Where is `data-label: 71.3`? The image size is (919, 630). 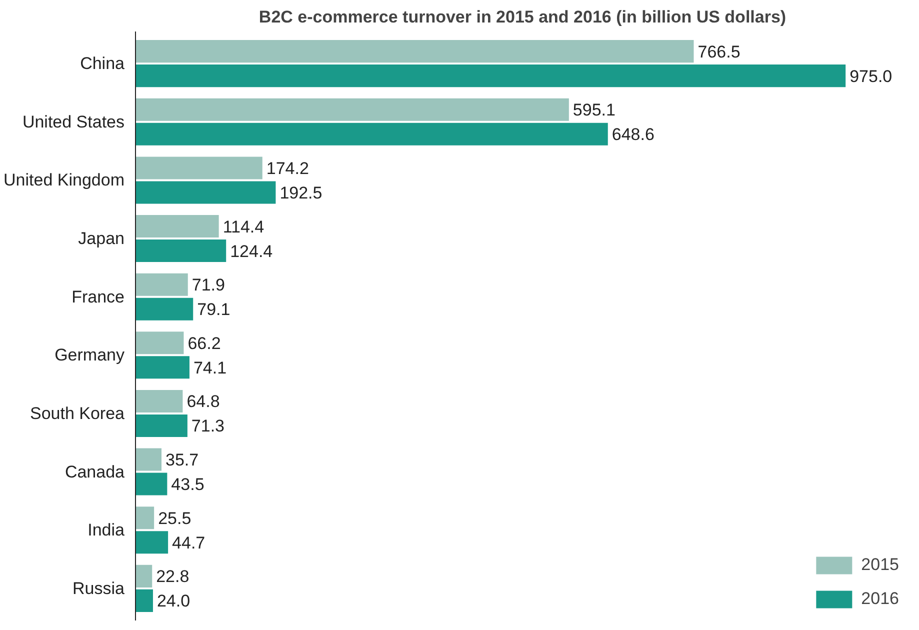 data-label: 71.3 is located at coordinates (208, 426).